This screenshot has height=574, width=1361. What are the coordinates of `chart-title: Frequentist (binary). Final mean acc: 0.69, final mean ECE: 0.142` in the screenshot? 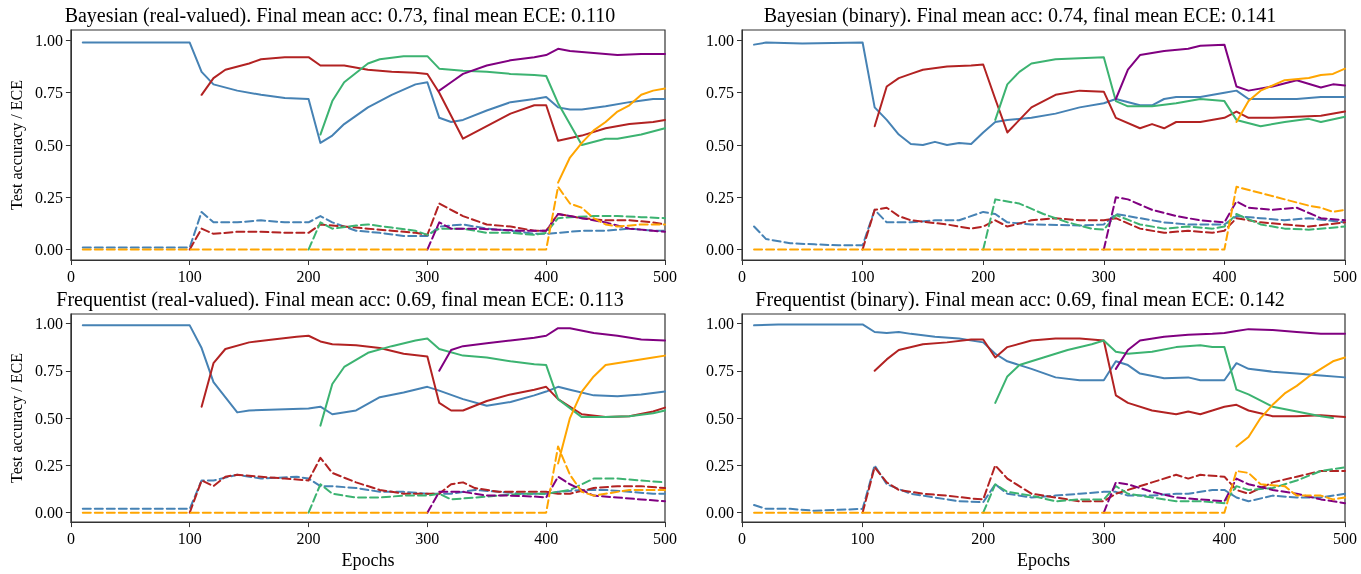 It's located at (1020, 299).